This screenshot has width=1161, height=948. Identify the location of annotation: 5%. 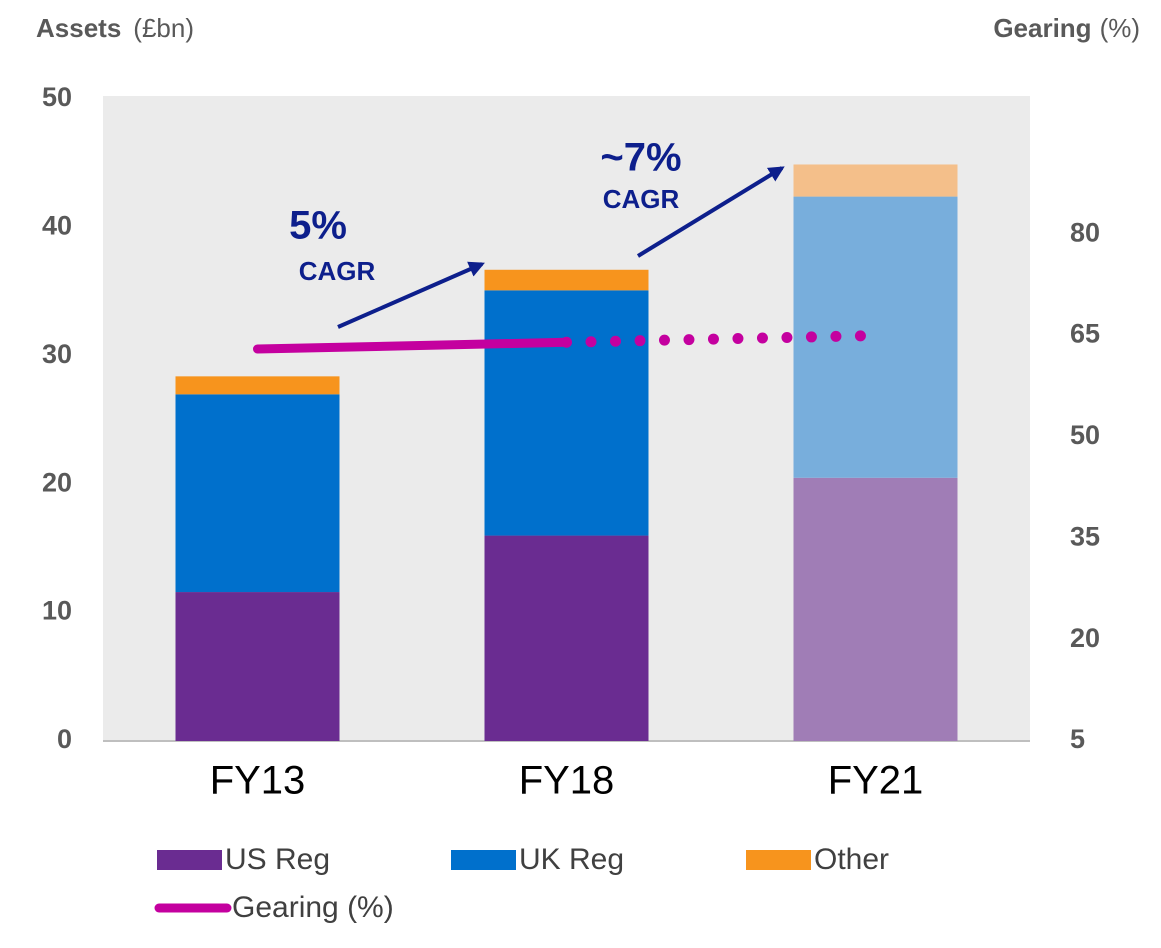
(318, 226).